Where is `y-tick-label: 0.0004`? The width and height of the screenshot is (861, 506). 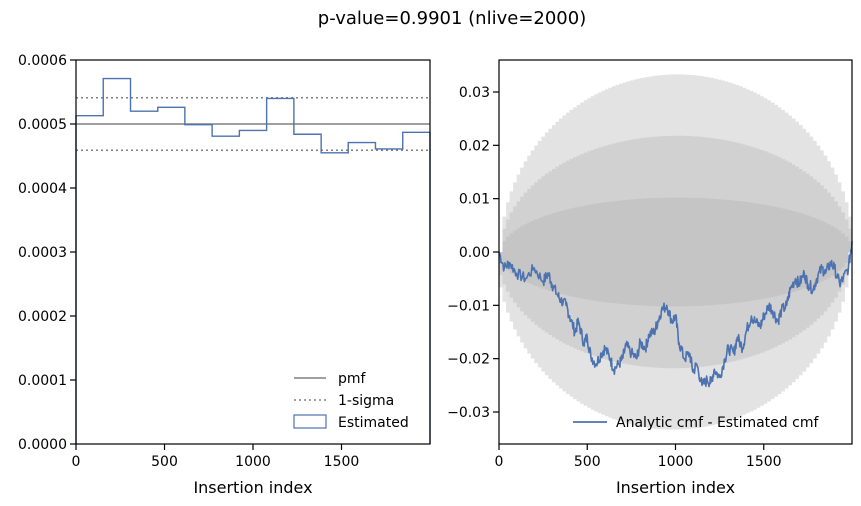 y-tick-label: 0.0004 is located at coordinates (42, 189).